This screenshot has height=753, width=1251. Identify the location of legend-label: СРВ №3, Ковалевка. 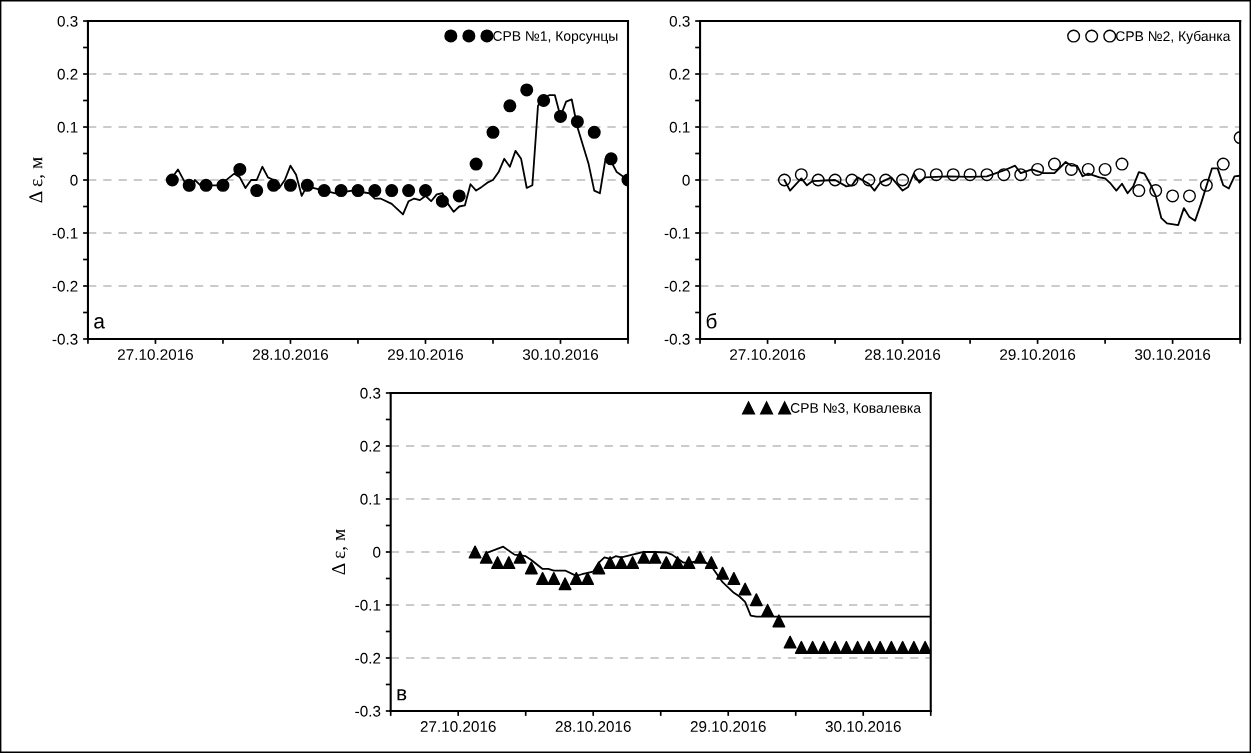
(856, 409).